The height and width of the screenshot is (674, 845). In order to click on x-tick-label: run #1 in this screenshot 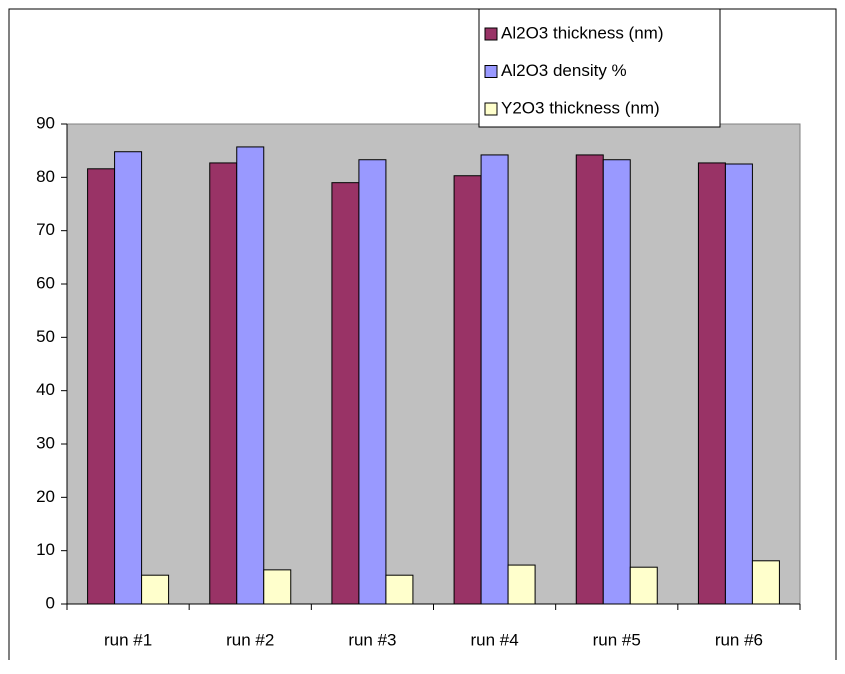, I will do `click(128, 639)`.